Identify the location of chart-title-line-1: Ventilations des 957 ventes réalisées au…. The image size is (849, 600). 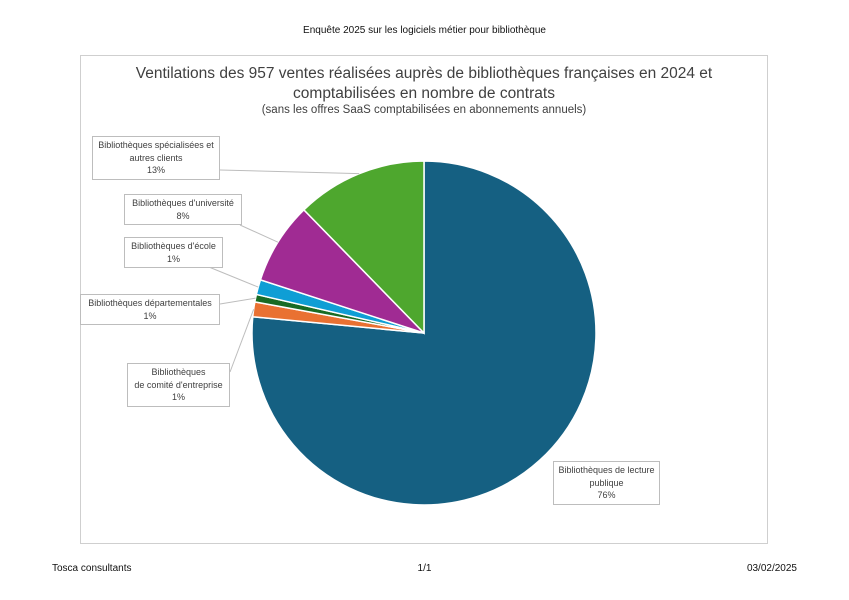
(424, 73).